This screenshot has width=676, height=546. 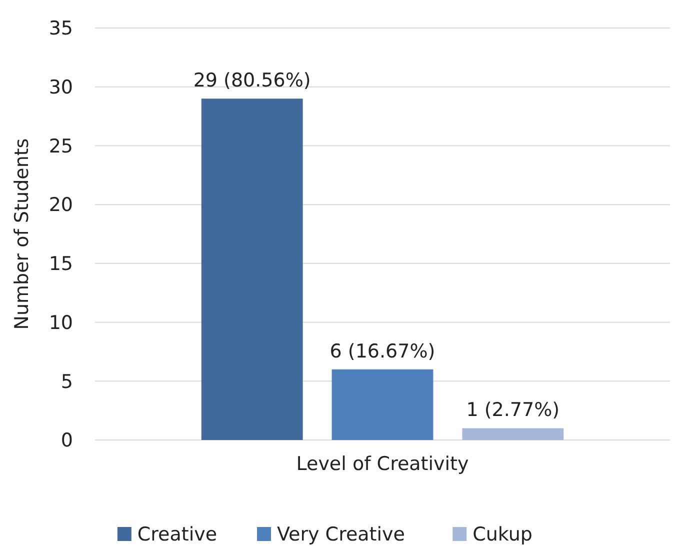 I want to click on y-tick-label: 30, so click(x=60, y=87).